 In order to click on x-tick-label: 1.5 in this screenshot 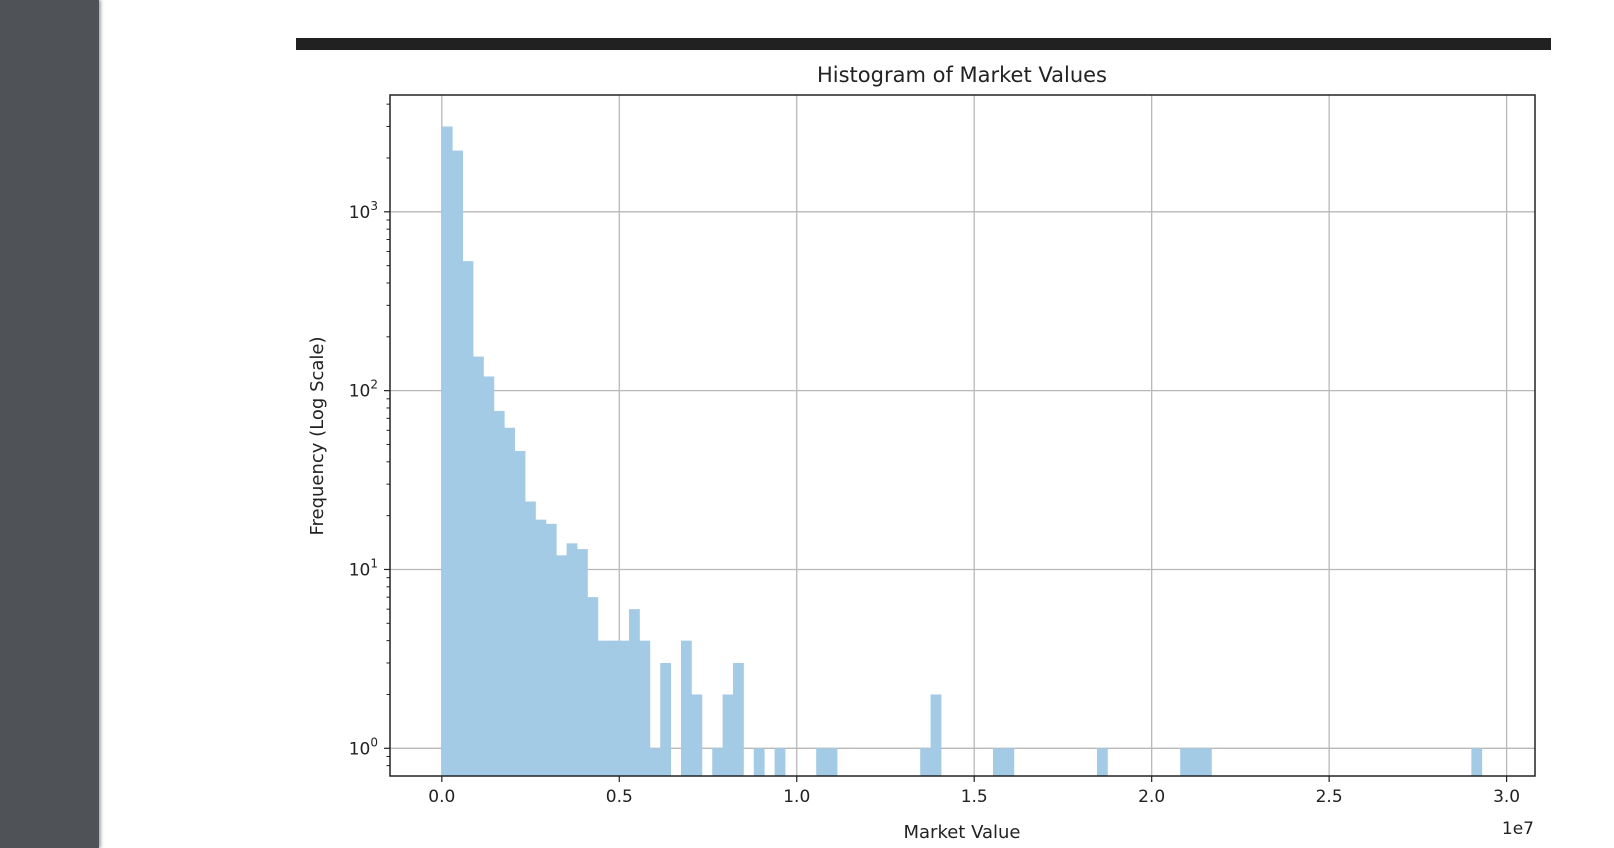, I will do `click(974, 797)`.